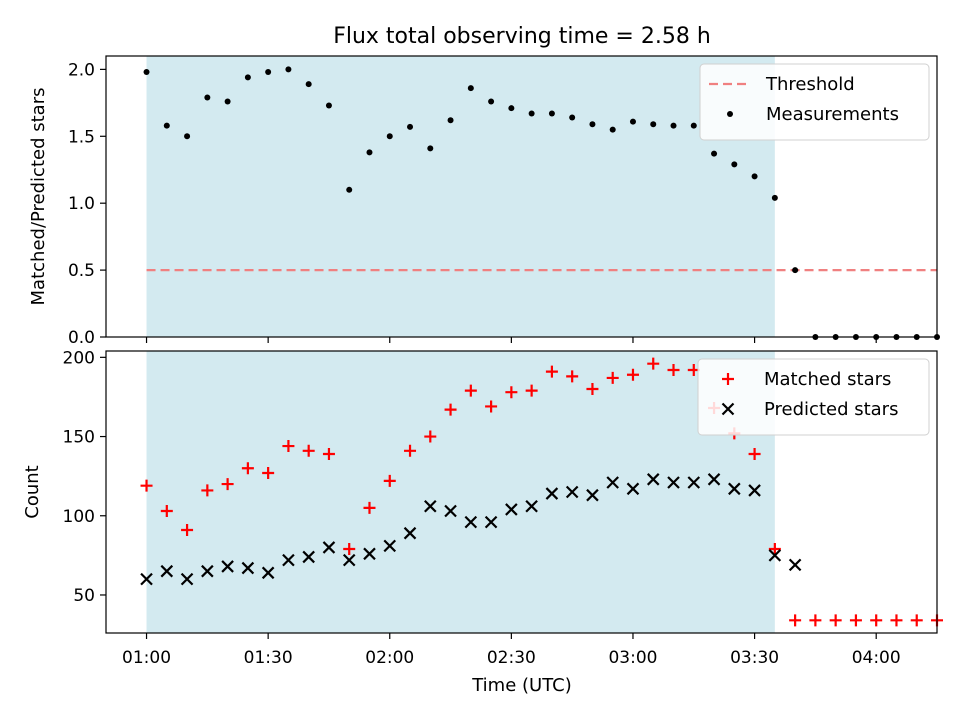 The width and height of the screenshot is (960, 720). Describe the element at coordinates (511, 658) in the screenshot. I see `x-tick-label: 02:30` at that location.